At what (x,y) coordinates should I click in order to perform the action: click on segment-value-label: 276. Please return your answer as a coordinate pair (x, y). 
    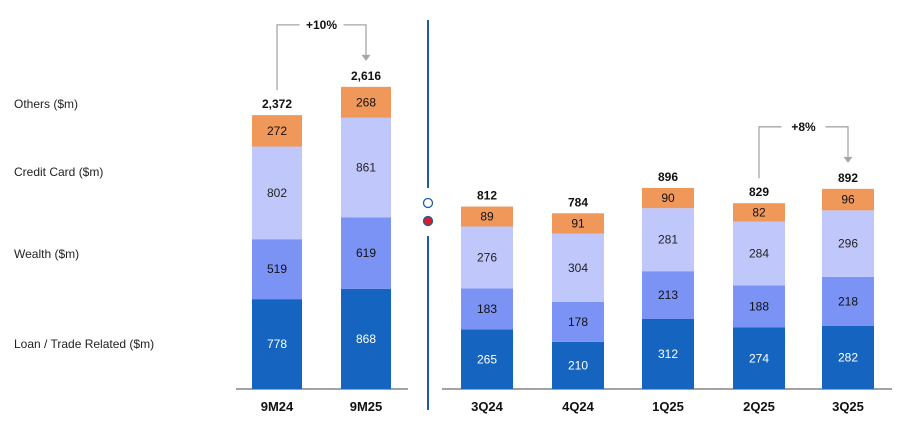
    Looking at the image, I should click on (487, 258).